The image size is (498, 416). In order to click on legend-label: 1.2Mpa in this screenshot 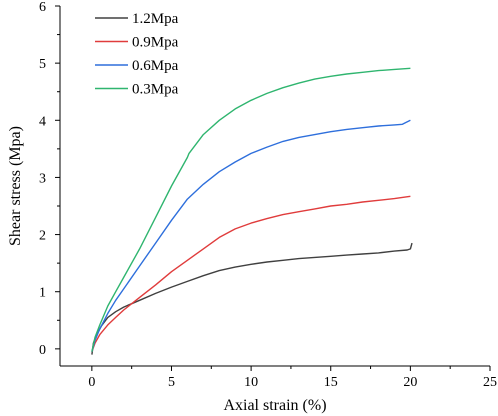, I will do `click(155, 19)`.